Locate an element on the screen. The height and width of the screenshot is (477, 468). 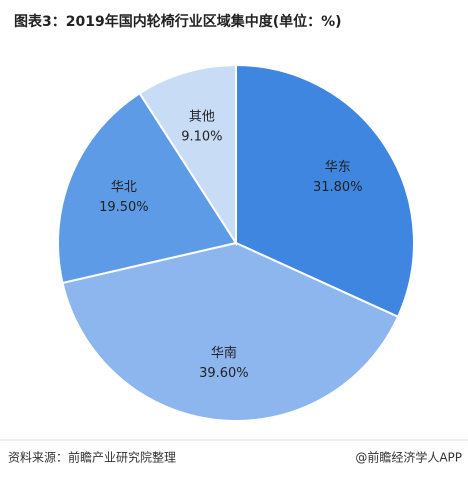
slice-label: 华北 is located at coordinates (124, 187).